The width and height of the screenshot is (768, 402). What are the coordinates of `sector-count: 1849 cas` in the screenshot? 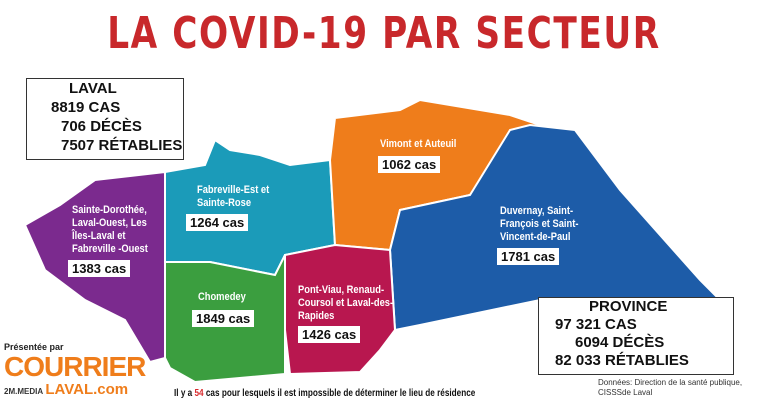 It's located at (223, 318).